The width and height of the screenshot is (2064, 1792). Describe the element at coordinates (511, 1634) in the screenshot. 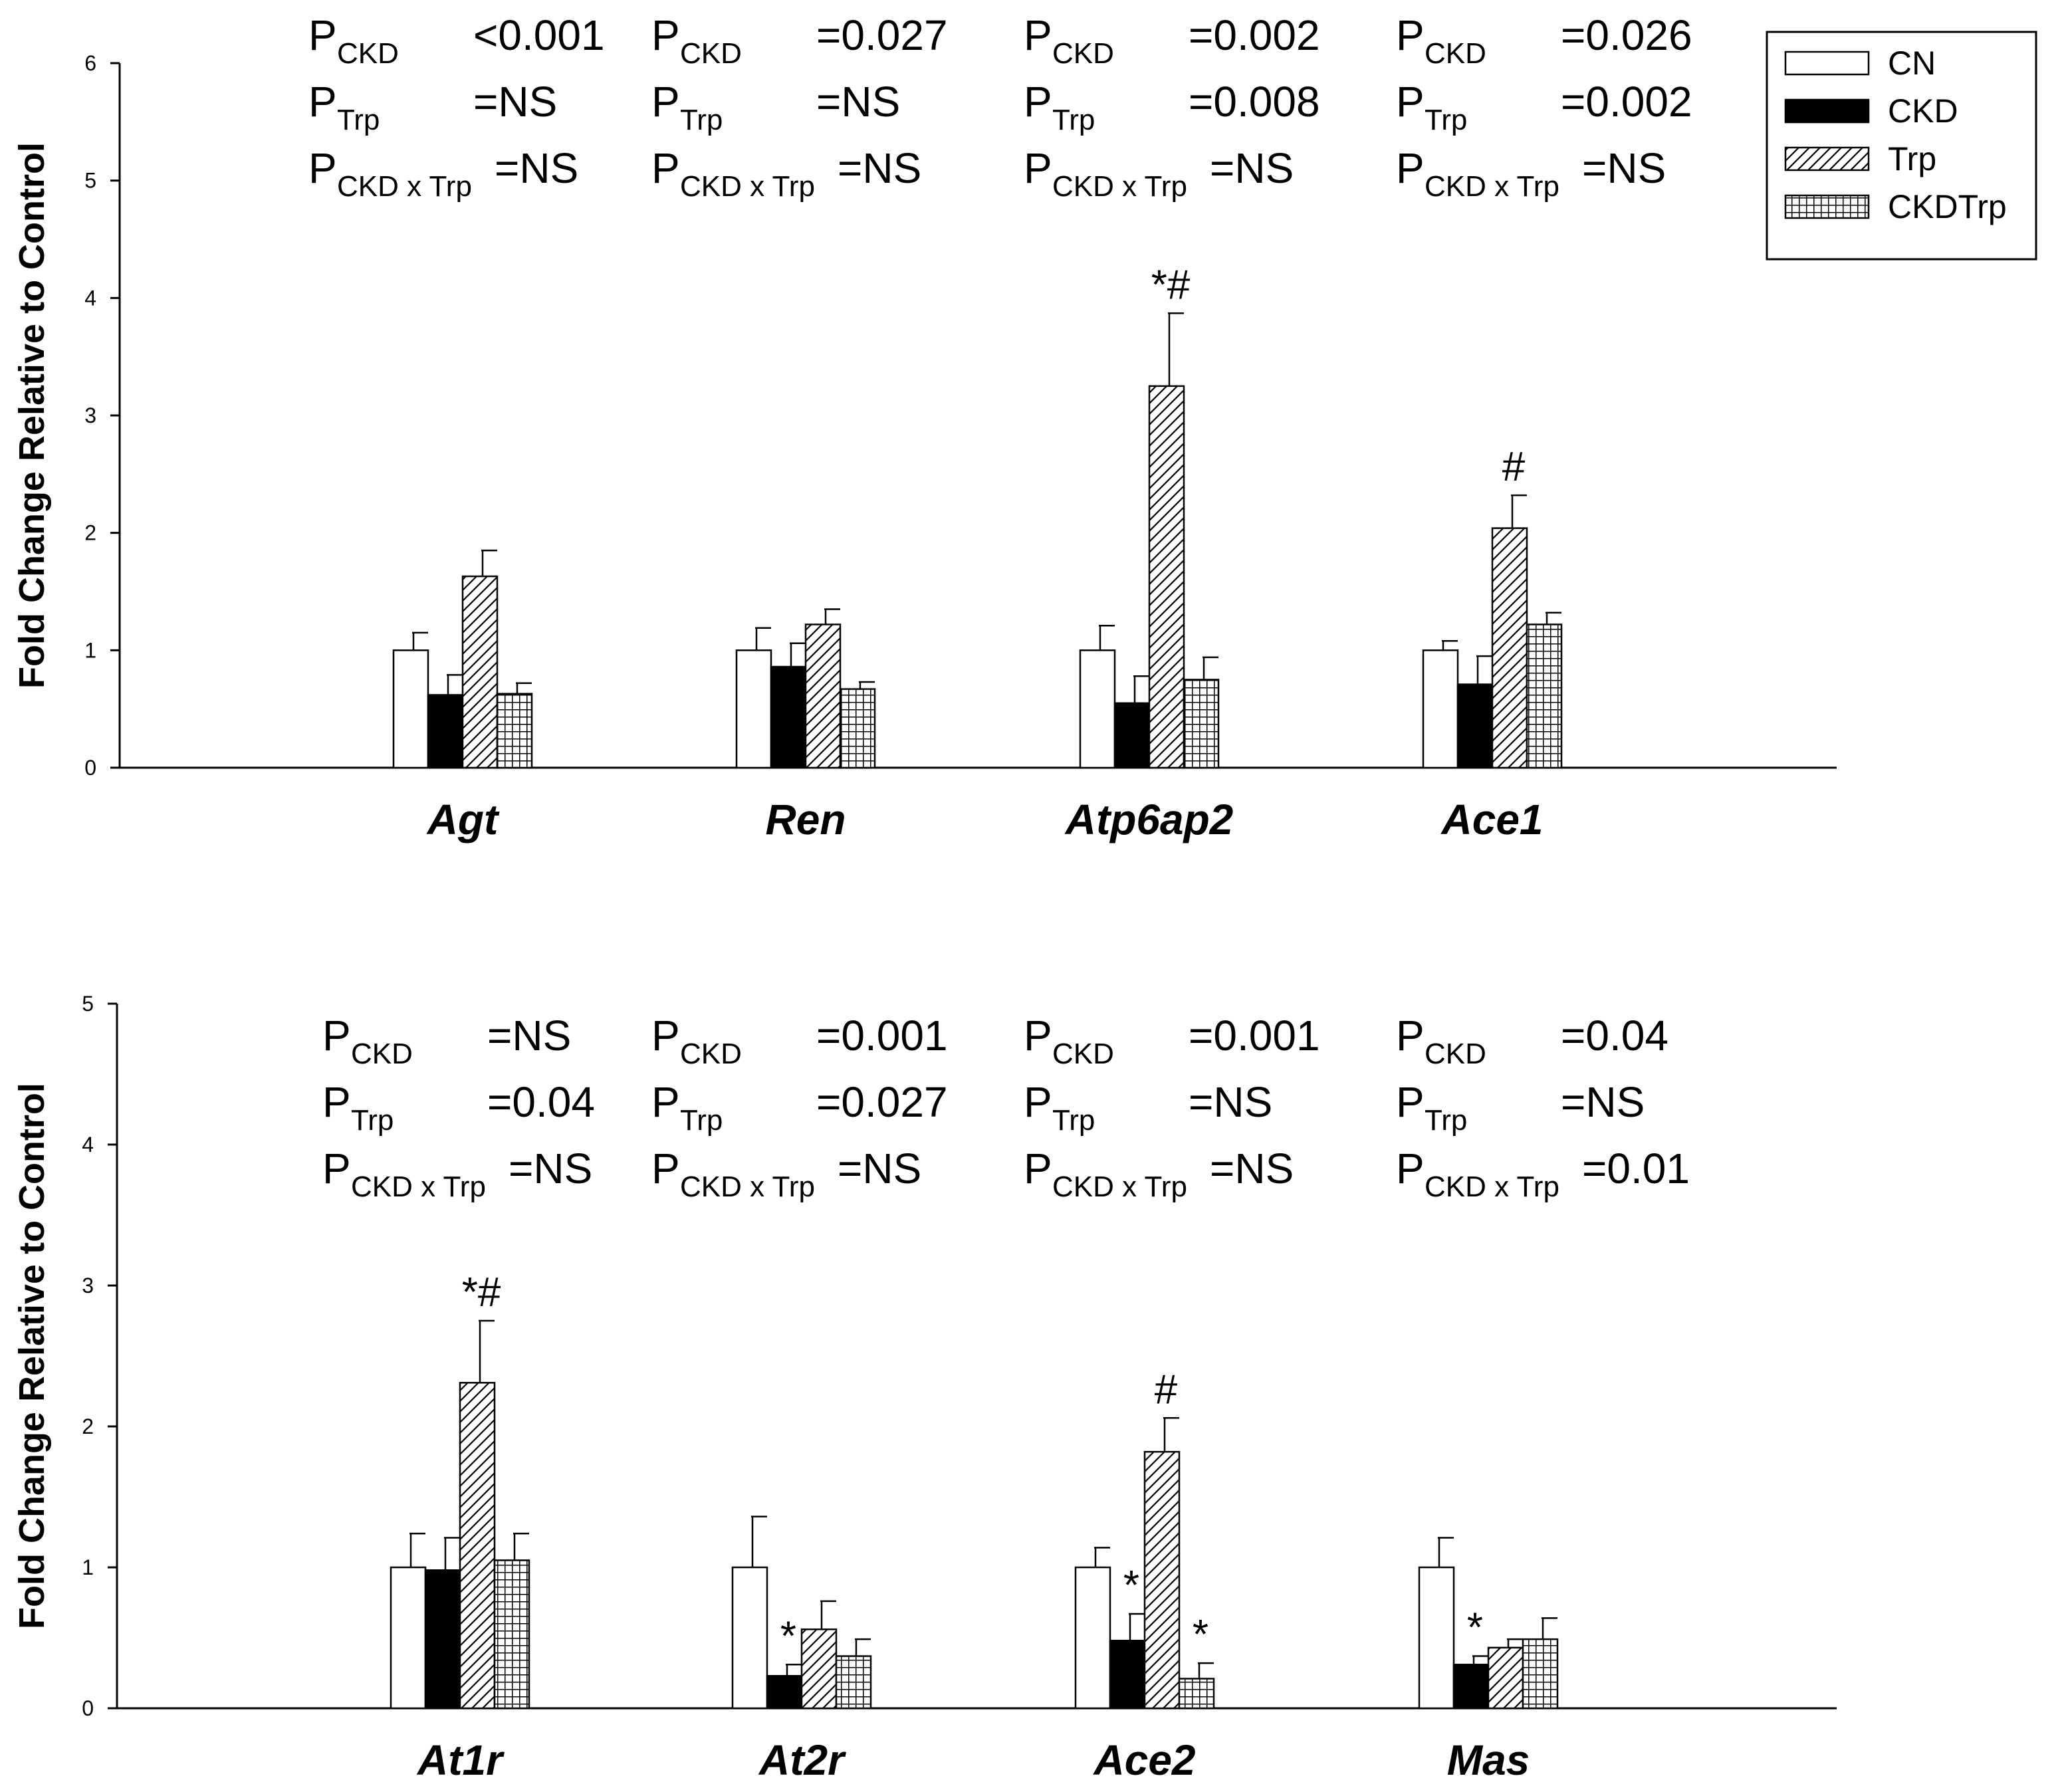

I see `bar-ckdtrp-at1r` at that location.